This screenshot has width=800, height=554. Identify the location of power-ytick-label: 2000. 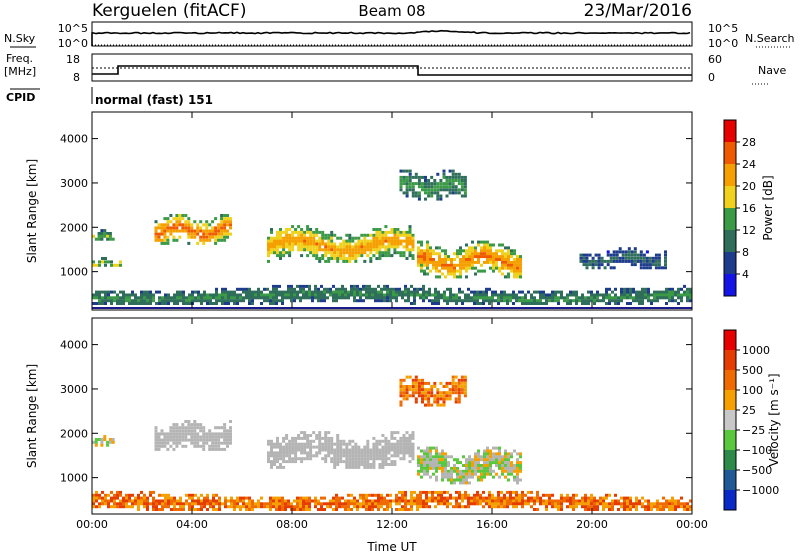
(74, 227).